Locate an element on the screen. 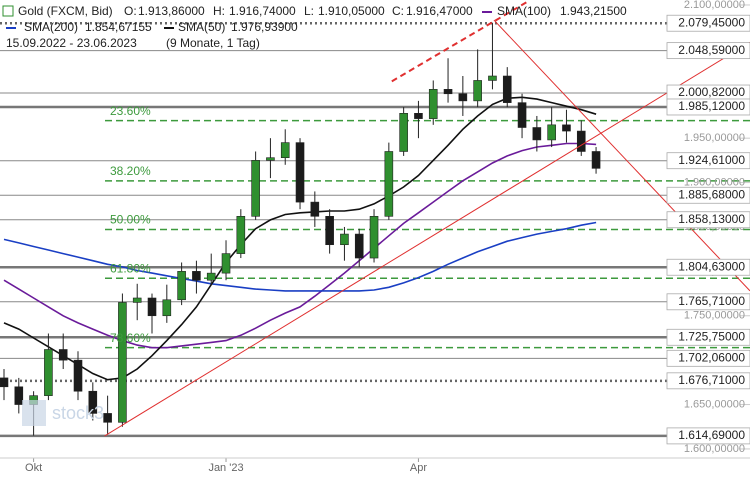  legend-value: 1.854,67155 is located at coordinates (118, 27).